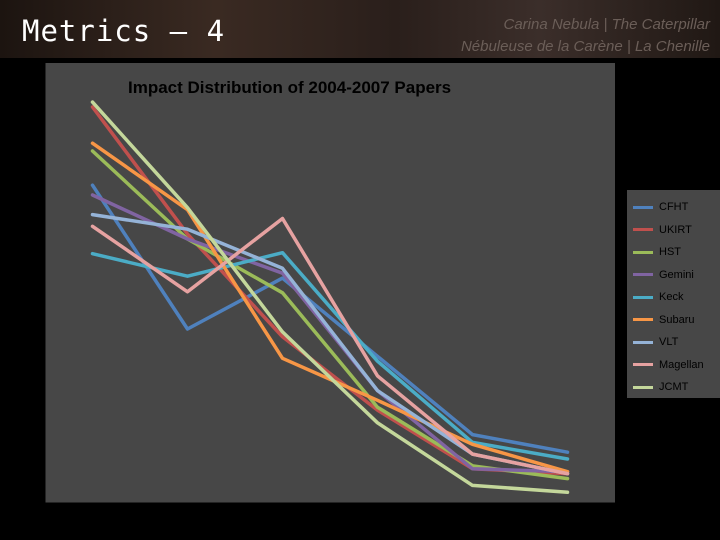 The width and height of the screenshot is (720, 540). Describe the element at coordinates (282, 524) in the screenshot. I see `x-tick-label: Moderate` at that location.